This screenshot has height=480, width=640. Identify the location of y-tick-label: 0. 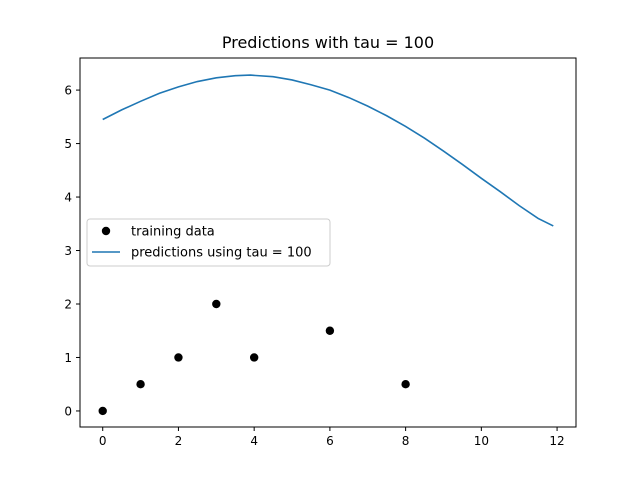
(68, 411).